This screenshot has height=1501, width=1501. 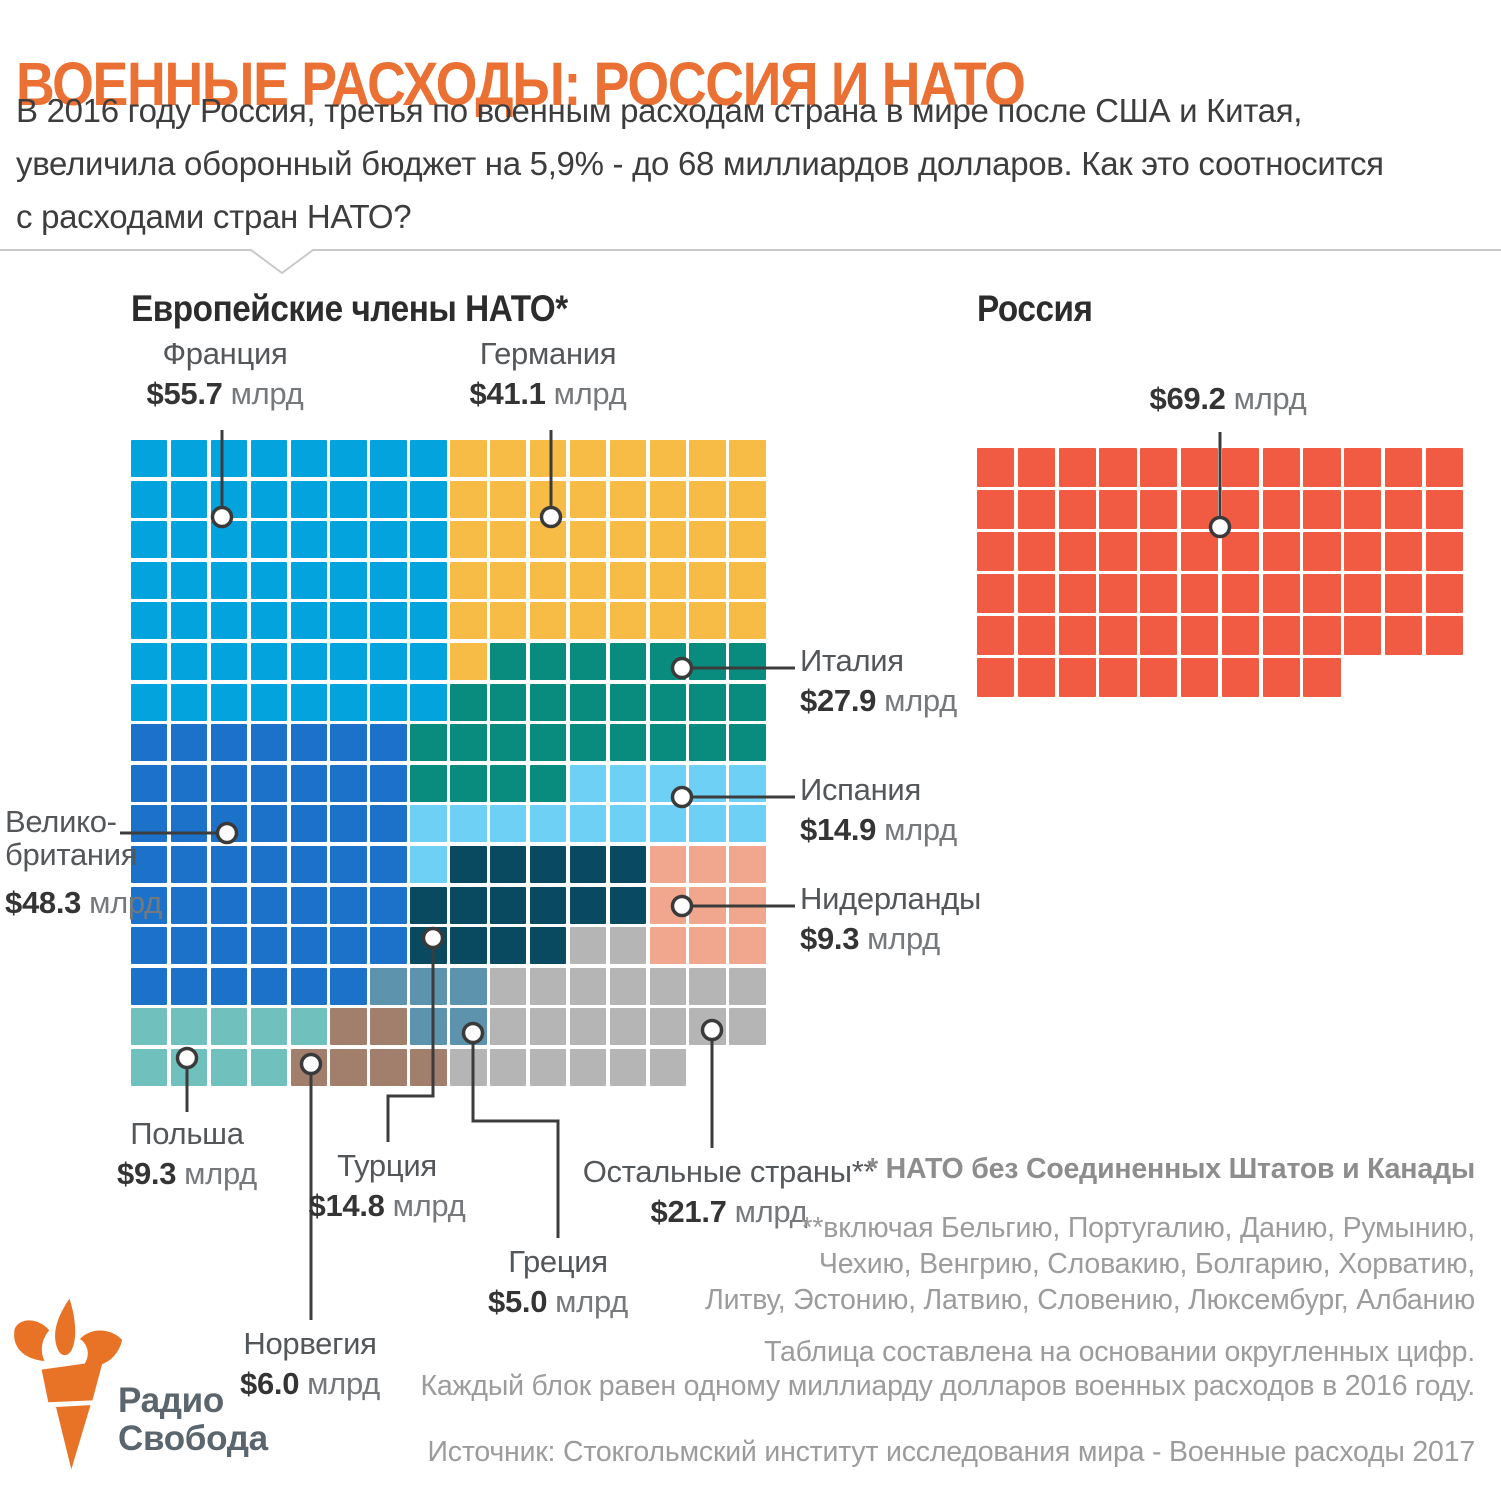 I want to click on country-value: $41.1 млрд, so click(x=548, y=394).